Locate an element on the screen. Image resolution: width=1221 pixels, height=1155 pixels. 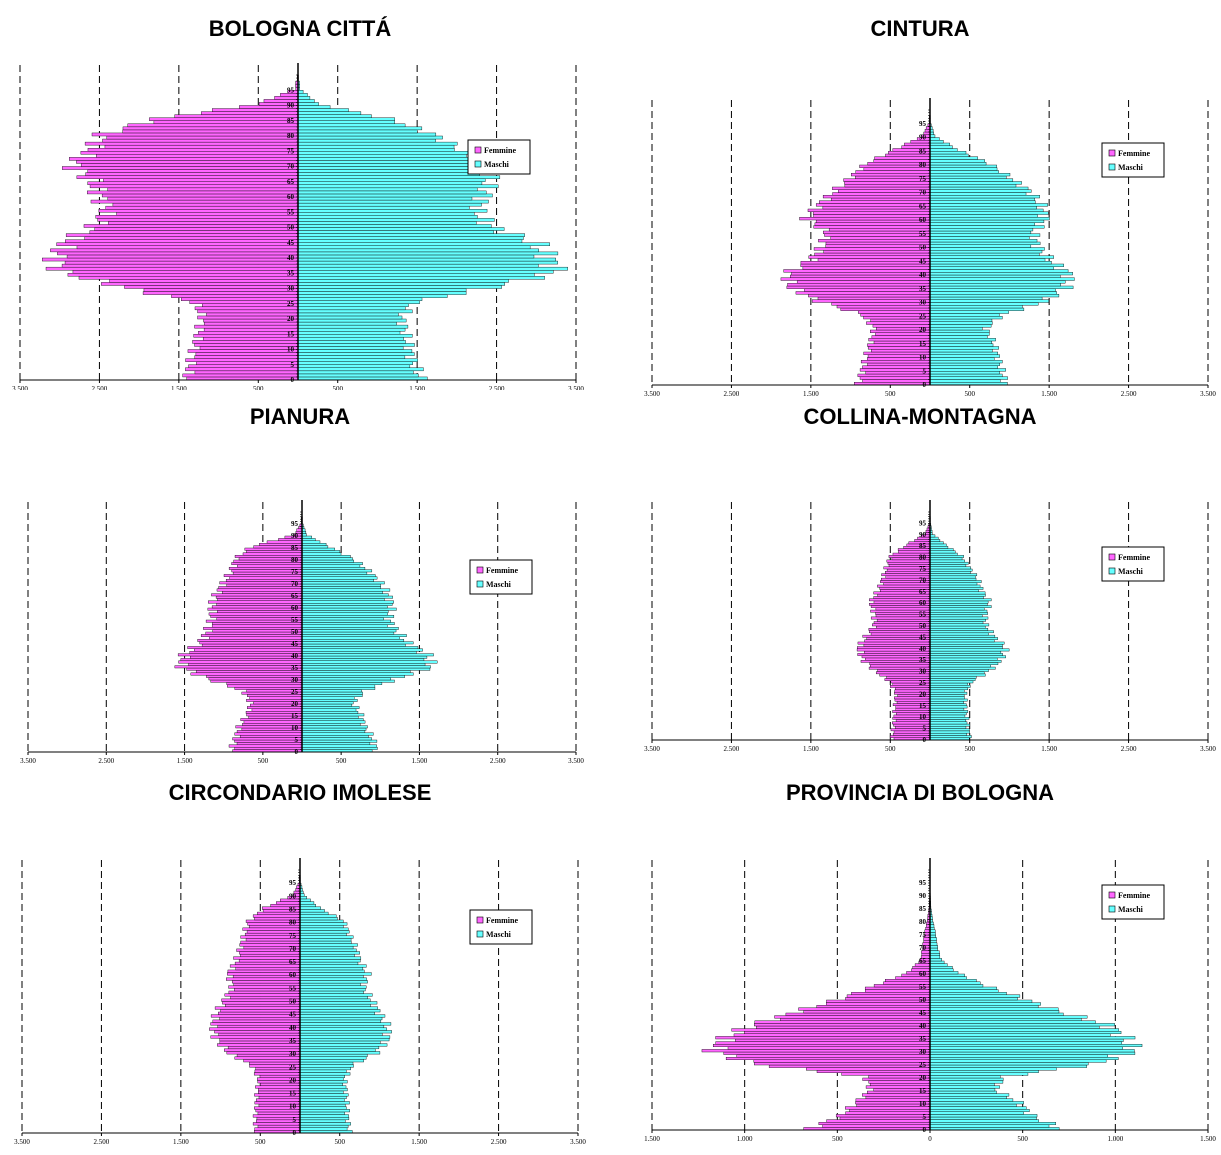
age-label: 15 is located at coordinates (923, 344).